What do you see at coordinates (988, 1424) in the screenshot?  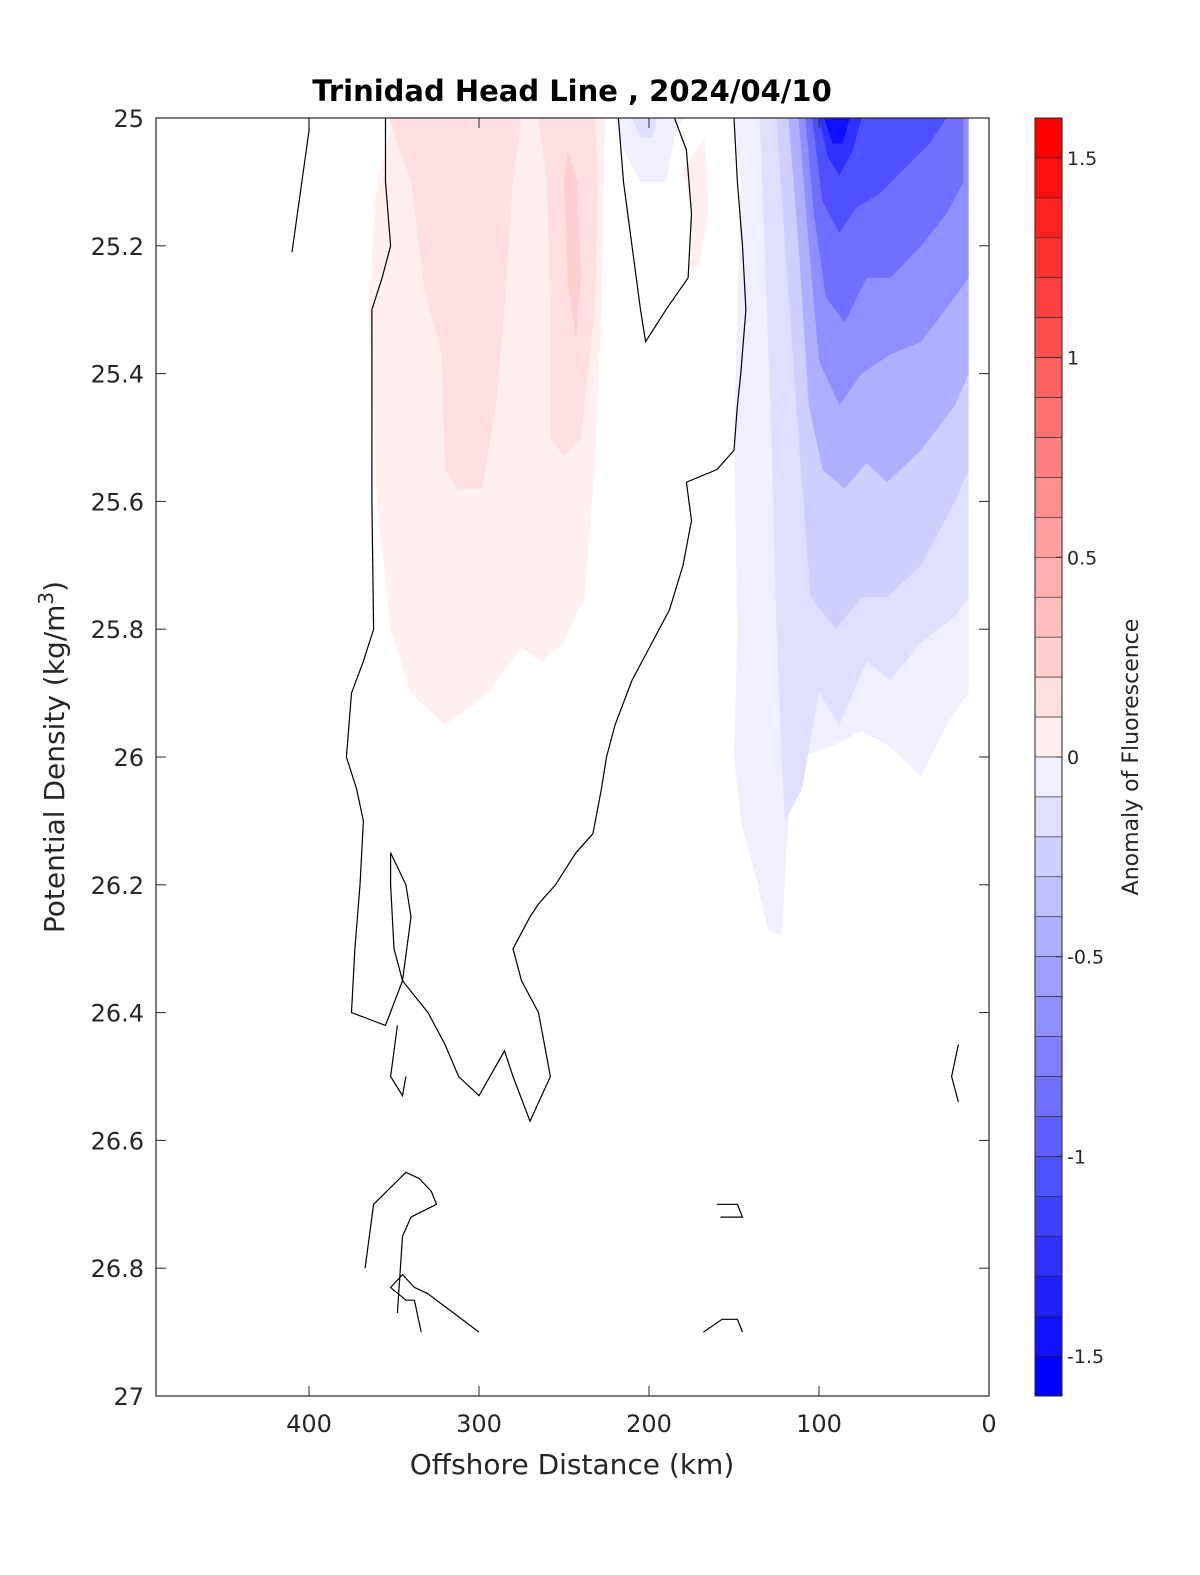 I see `x-tick-label: 0` at bounding box center [988, 1424].